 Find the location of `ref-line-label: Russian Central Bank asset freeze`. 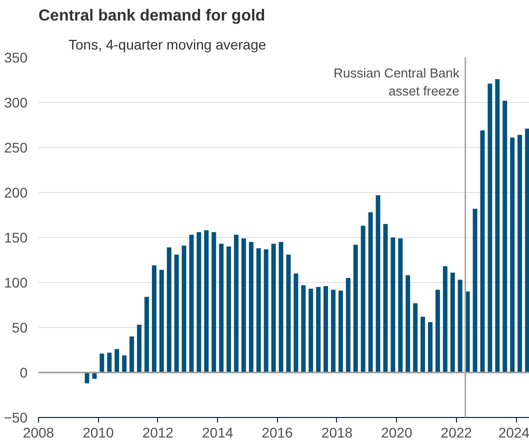

ref-line-label: Russian Central Bank asset freeze is located at coordinates (397, 82).